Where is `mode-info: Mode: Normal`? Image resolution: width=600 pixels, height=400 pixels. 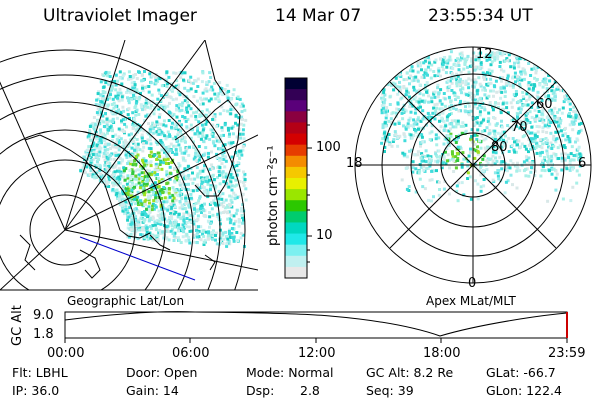 mode-info: Mode: Normal is located at coordinates (290, 372).